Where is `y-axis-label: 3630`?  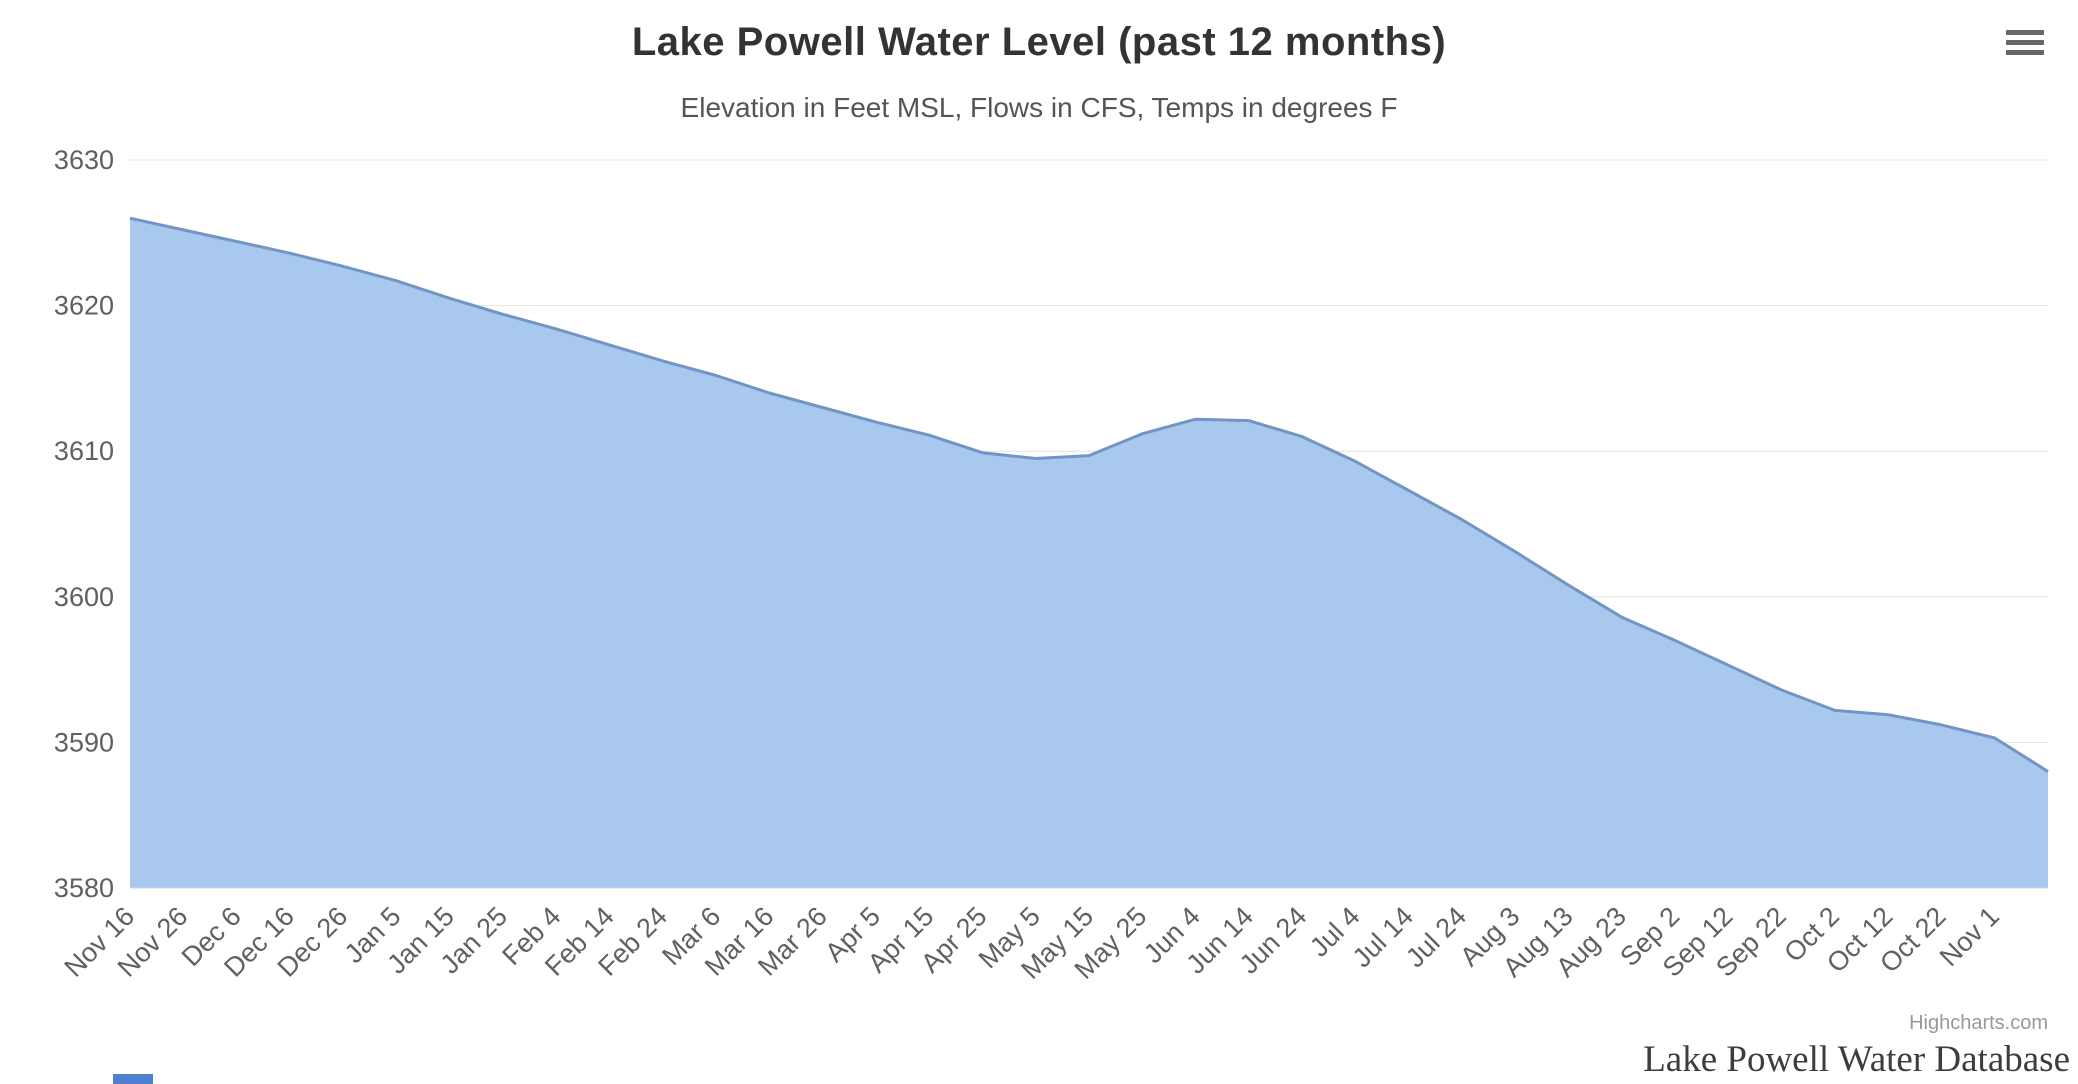 y-axis-label: 3630 is located at coordinates (84, 160).